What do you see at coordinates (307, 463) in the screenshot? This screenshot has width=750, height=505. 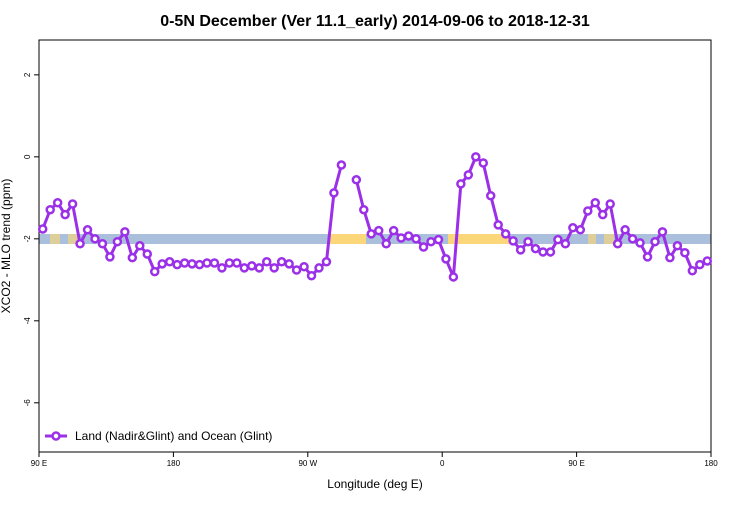 I see `x-tick-label: 90 W` at bounding box center [307, 463].